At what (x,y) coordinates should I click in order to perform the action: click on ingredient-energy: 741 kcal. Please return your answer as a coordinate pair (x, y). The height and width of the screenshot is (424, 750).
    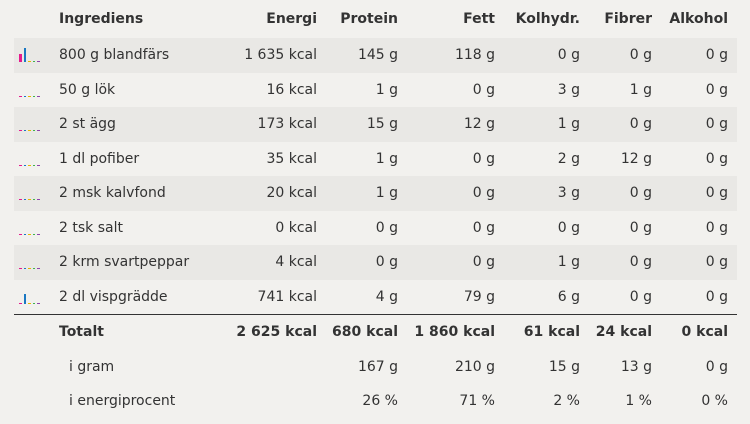
    Looking at the image, I should click on (287, 296).